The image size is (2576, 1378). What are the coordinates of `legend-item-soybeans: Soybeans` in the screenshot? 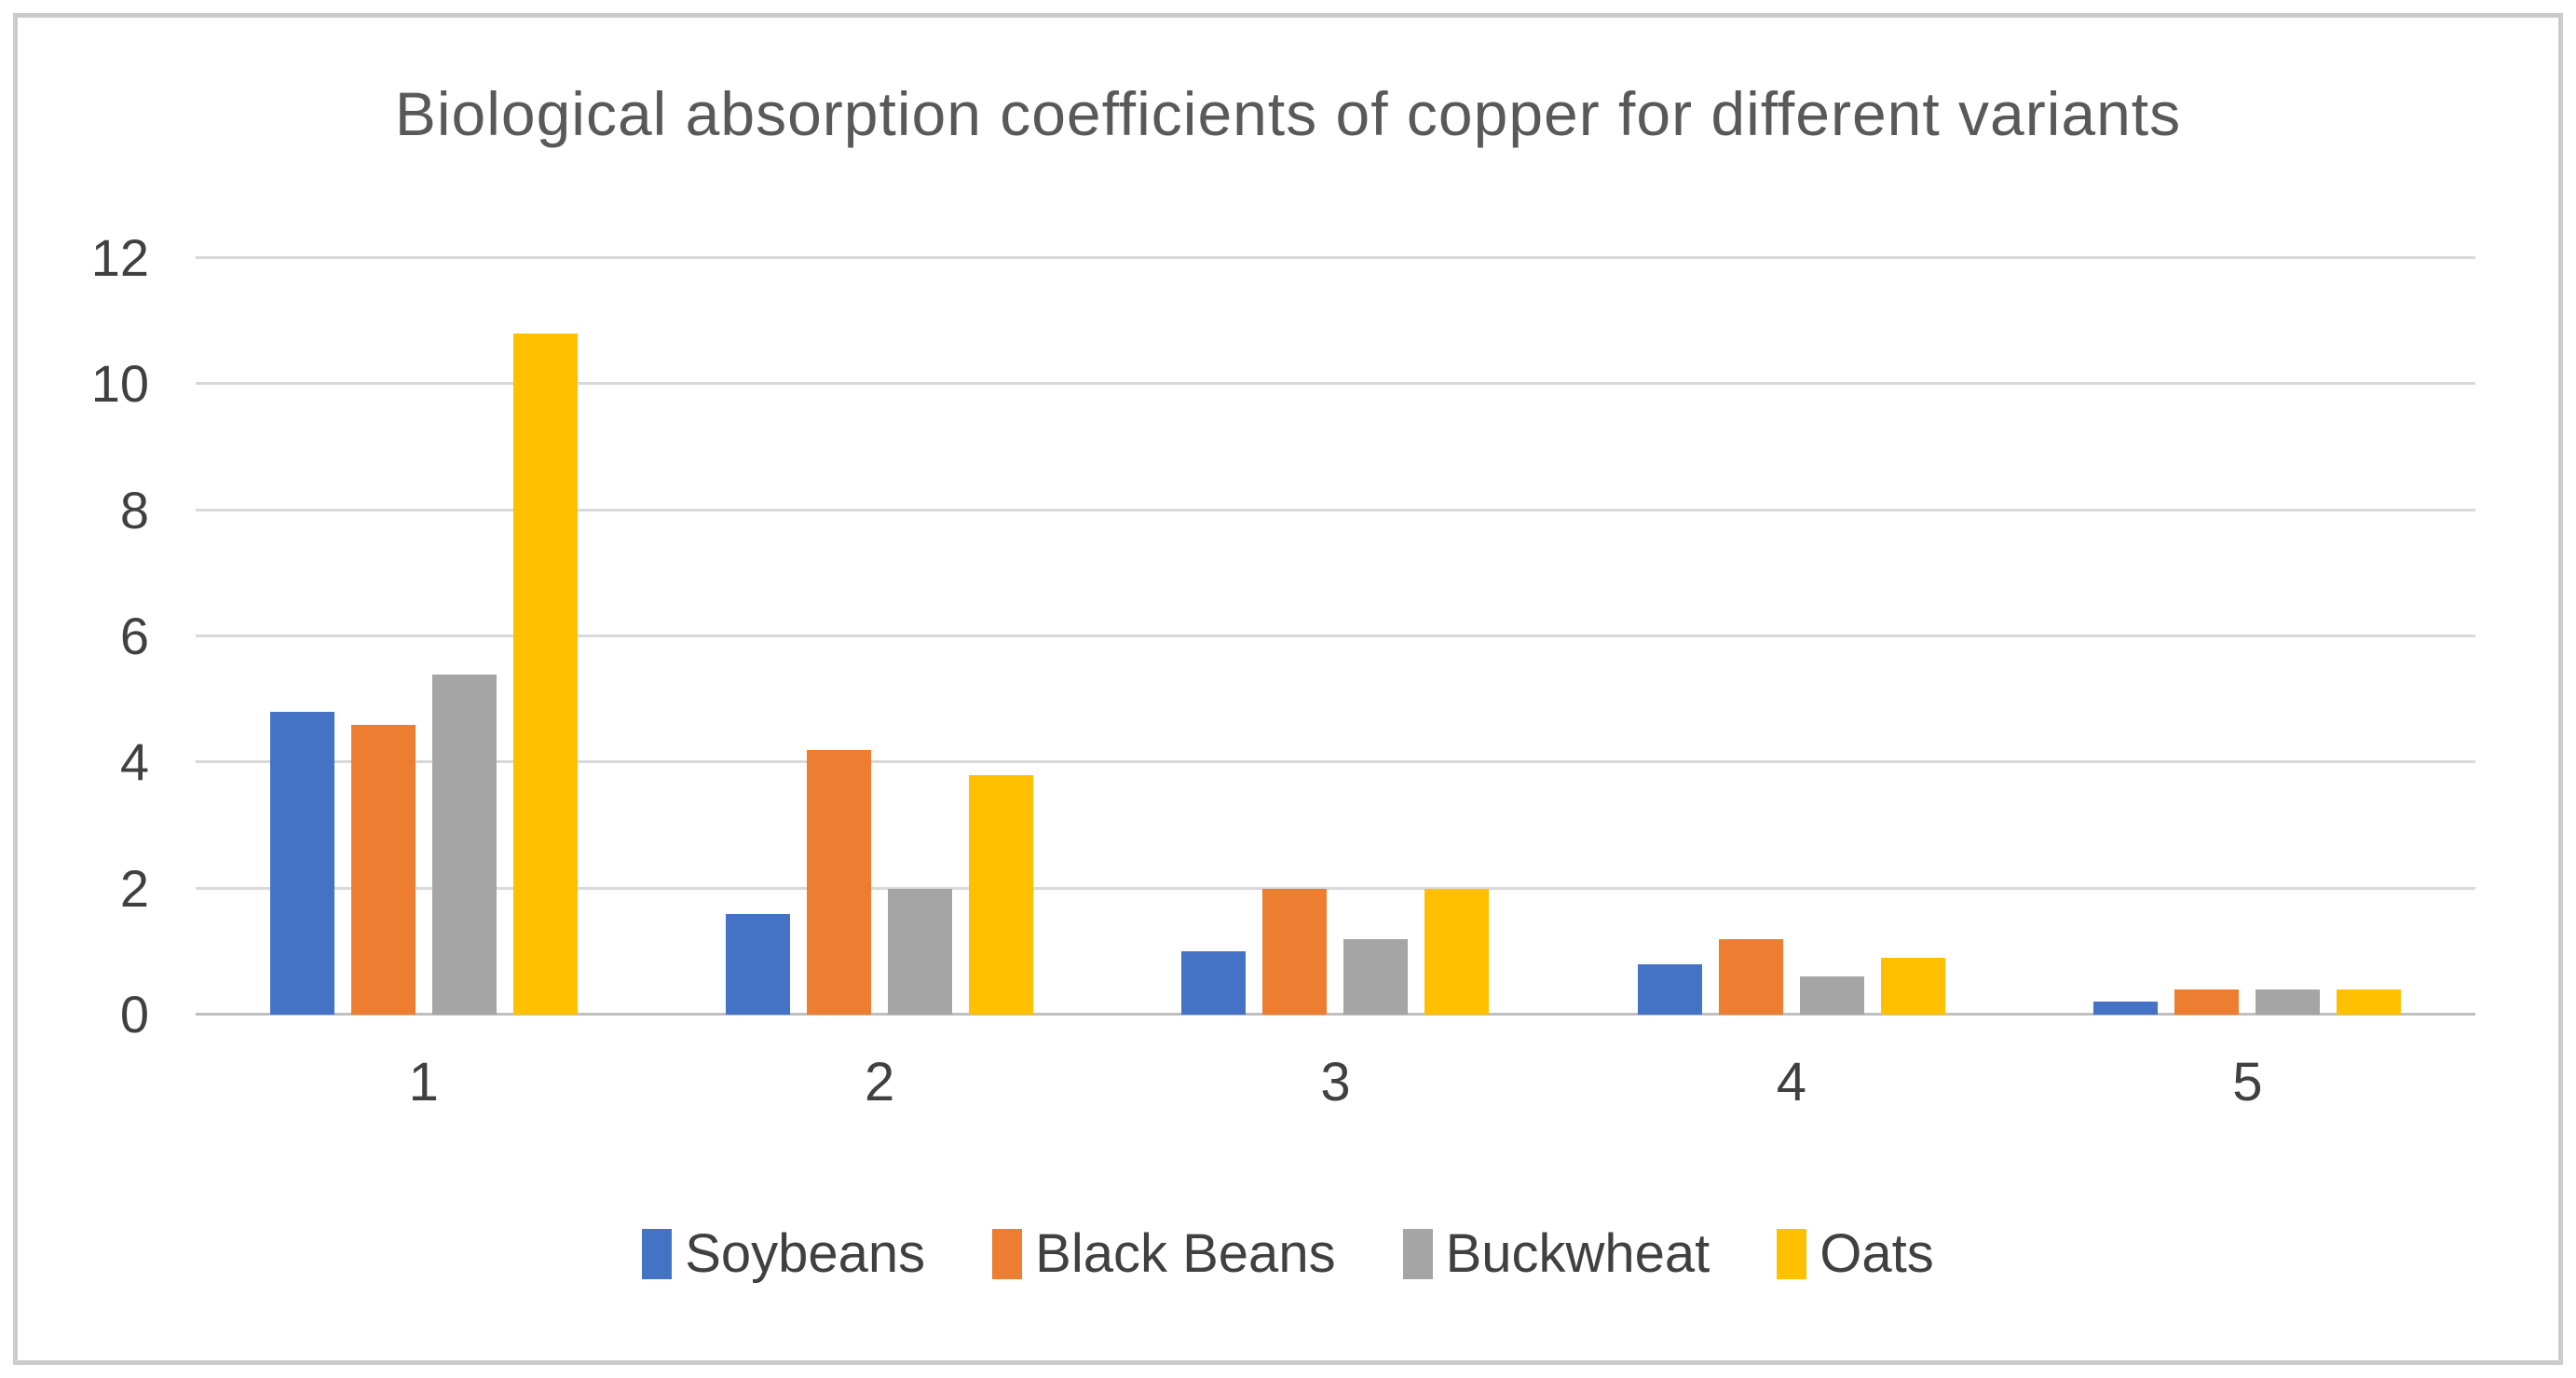 It's located at (783, 1253).